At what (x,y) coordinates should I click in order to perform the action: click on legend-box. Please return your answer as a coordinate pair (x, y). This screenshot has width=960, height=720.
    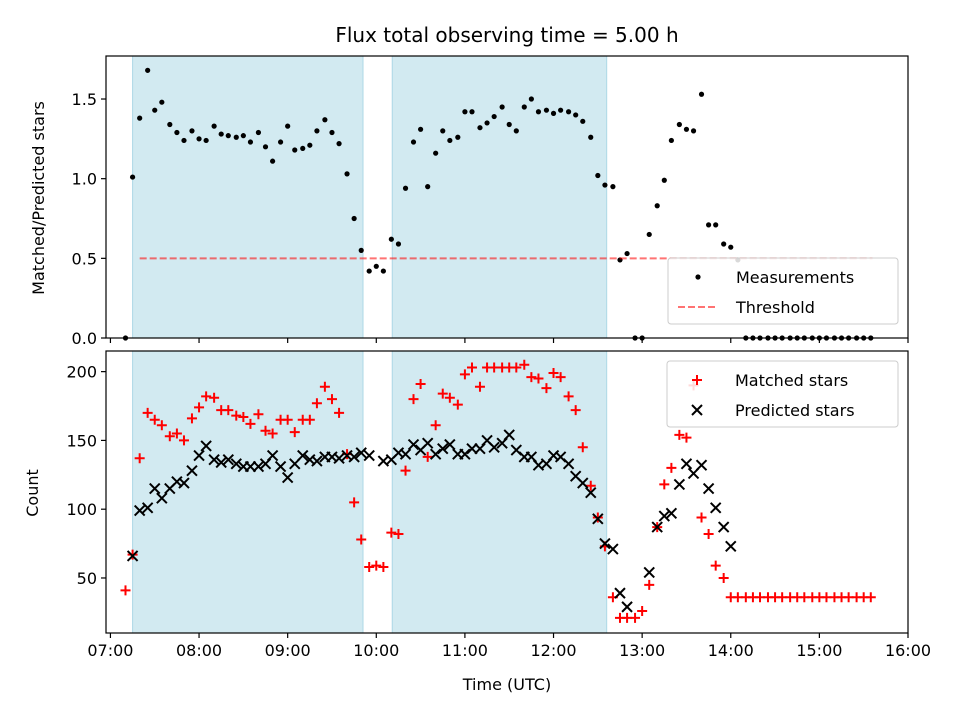
    Looking at the image, I should click on (782, 394).